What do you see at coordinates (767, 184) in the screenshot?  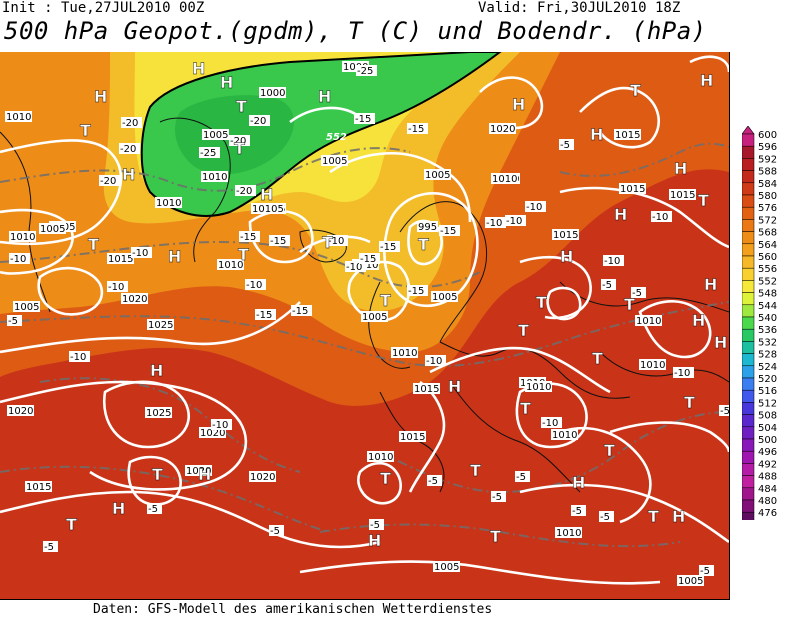 I see `legend-label: 584` at bounding box center [767, 184].